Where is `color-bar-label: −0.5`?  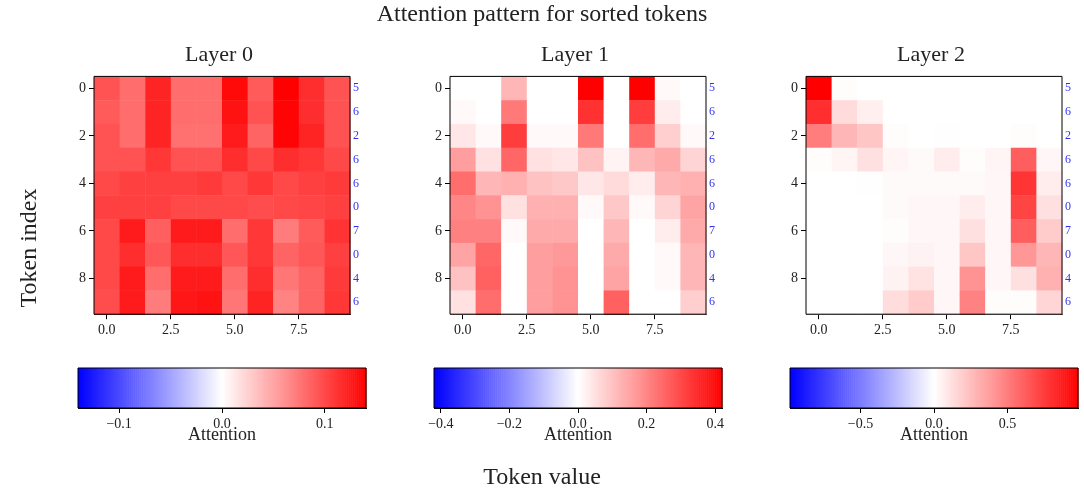
color-bar-label: −0.5 is located at coordinates (860, 424).